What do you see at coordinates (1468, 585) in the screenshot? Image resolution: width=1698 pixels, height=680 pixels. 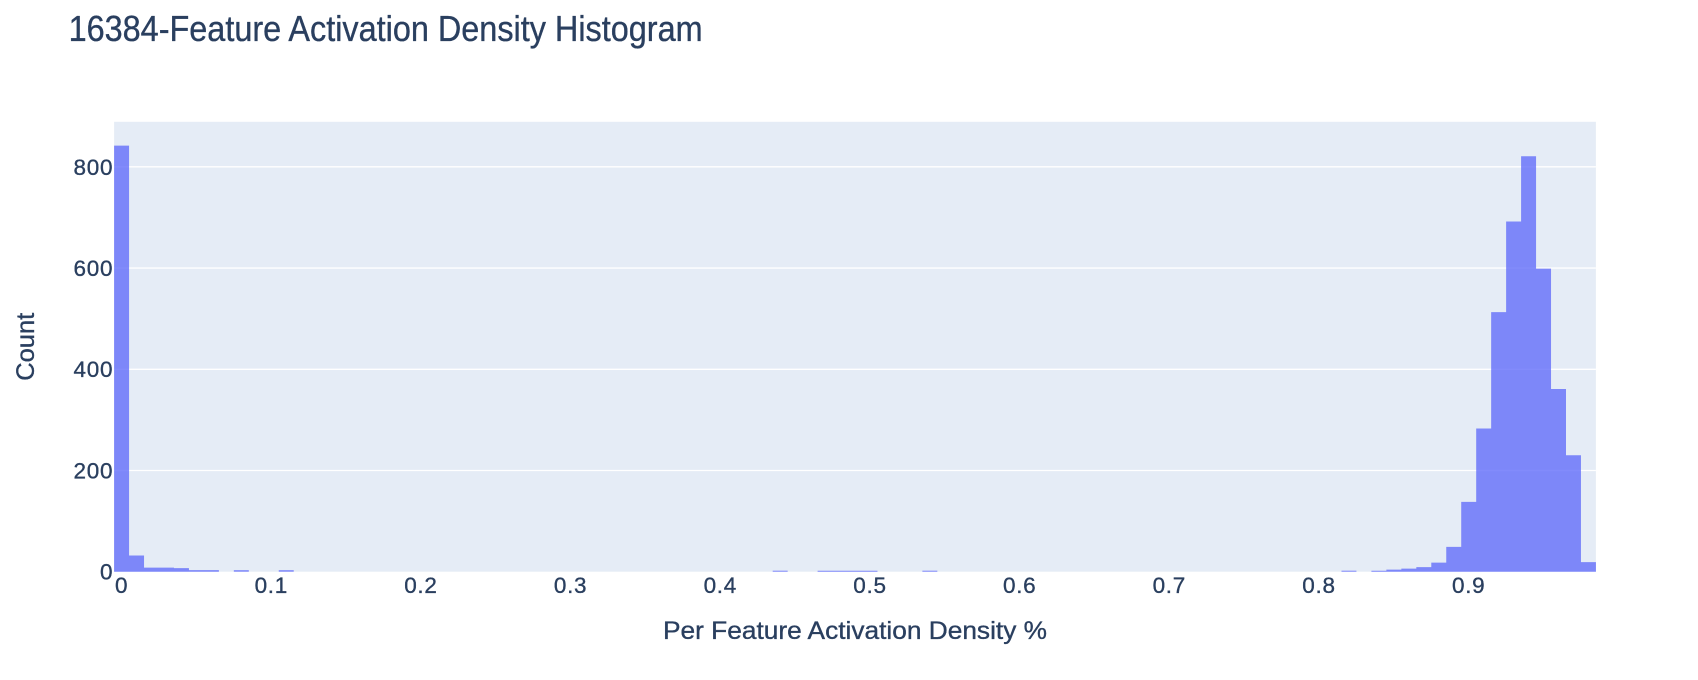 I see `svg-text: 0.9` at bounding box center [1468, 585].